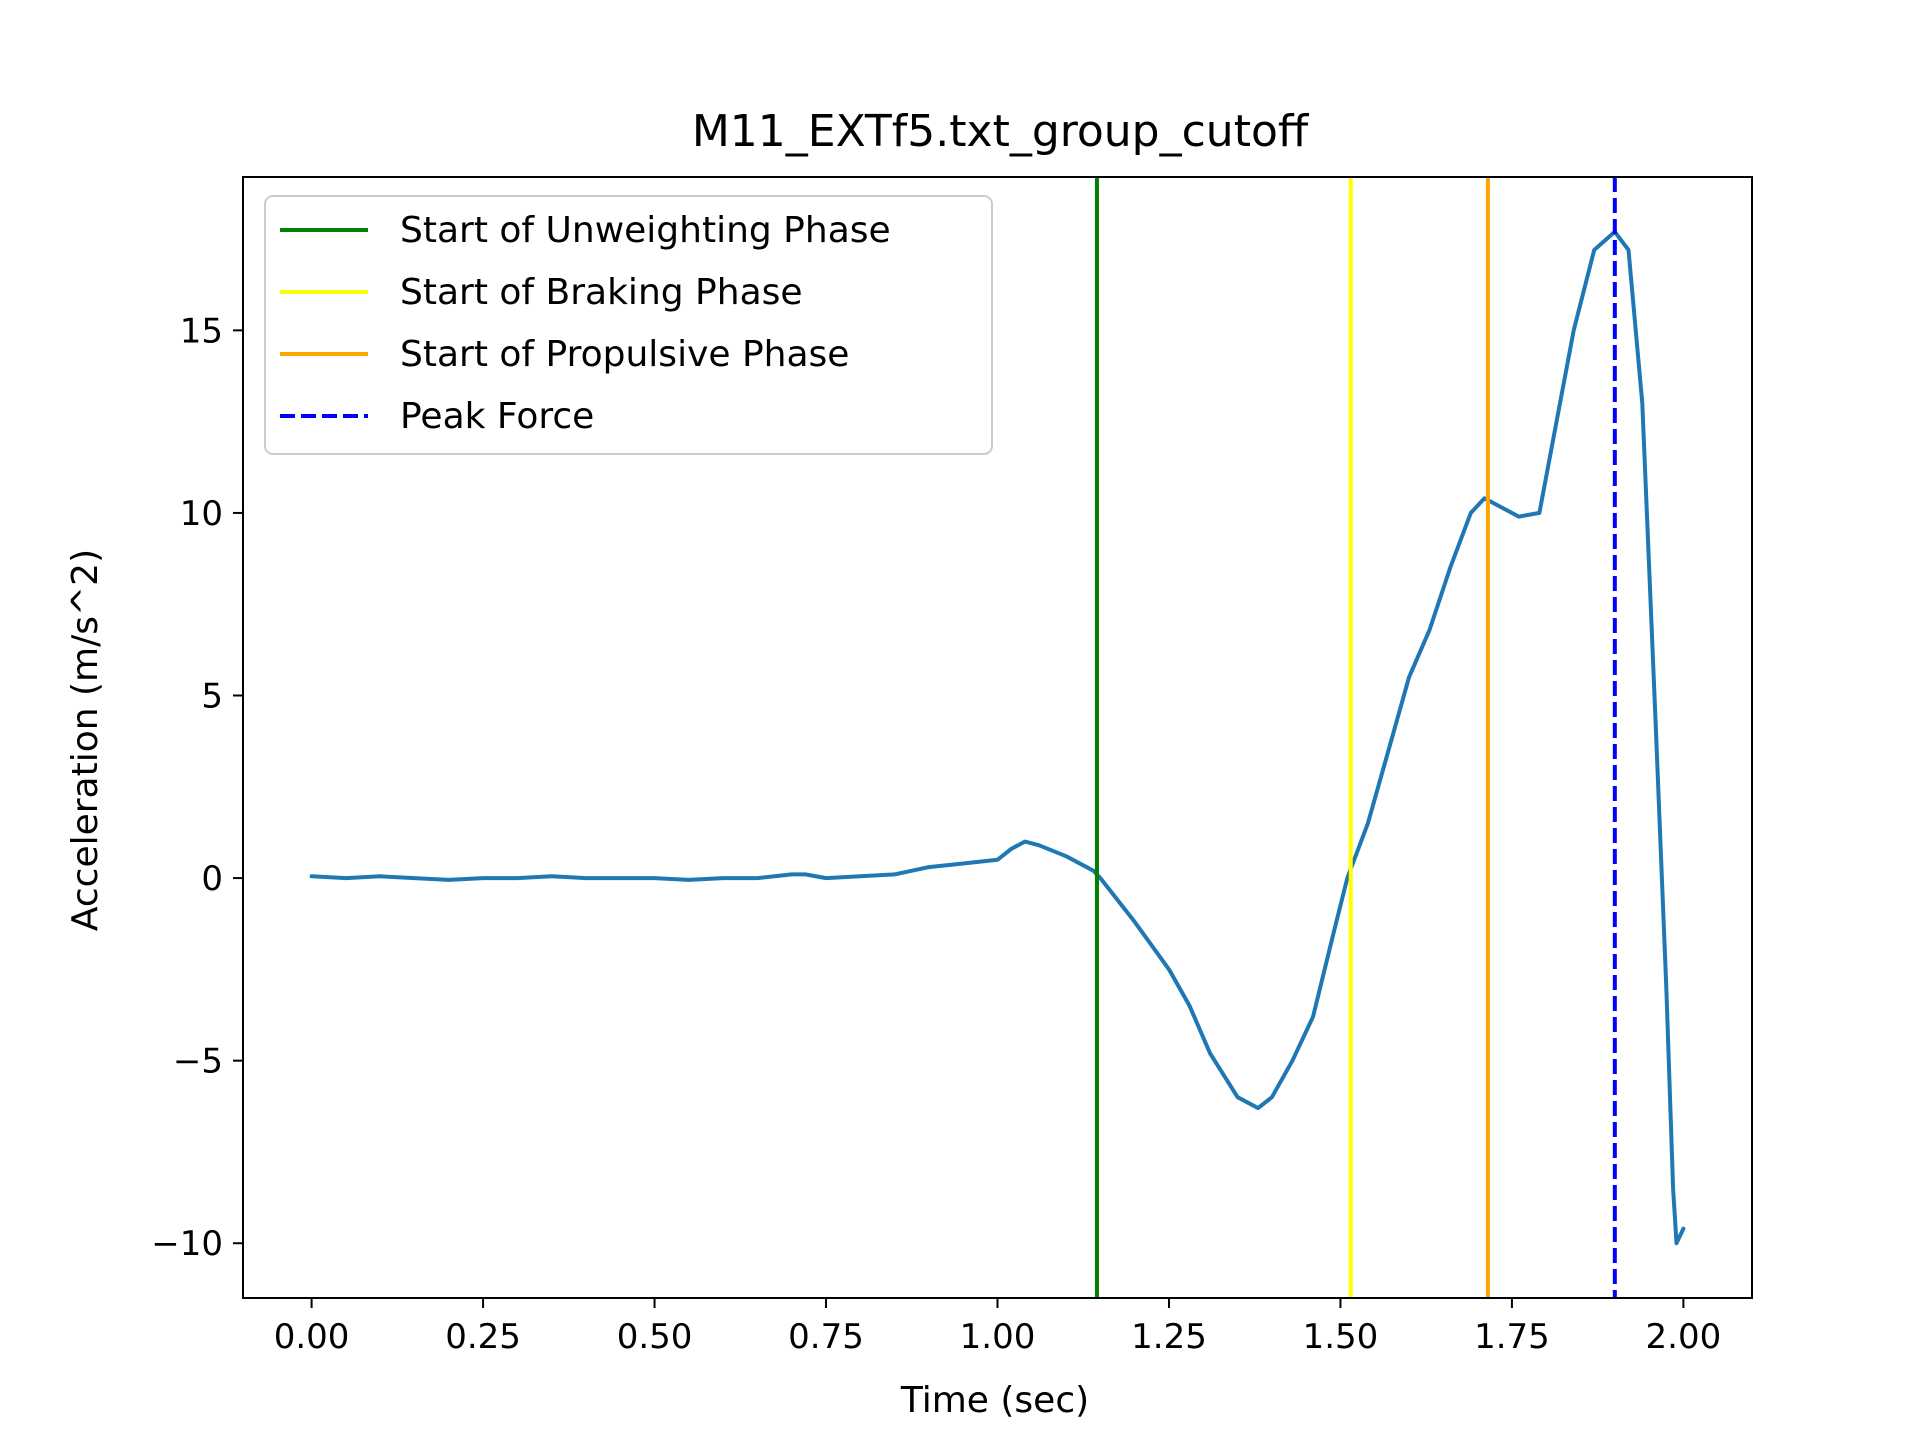  What do you see at coordinates (1001, 131) in the screenshot?
I see `chart-title: M11_EXTf5.txt_group_cutoff` at bounding box center [1001, 131].